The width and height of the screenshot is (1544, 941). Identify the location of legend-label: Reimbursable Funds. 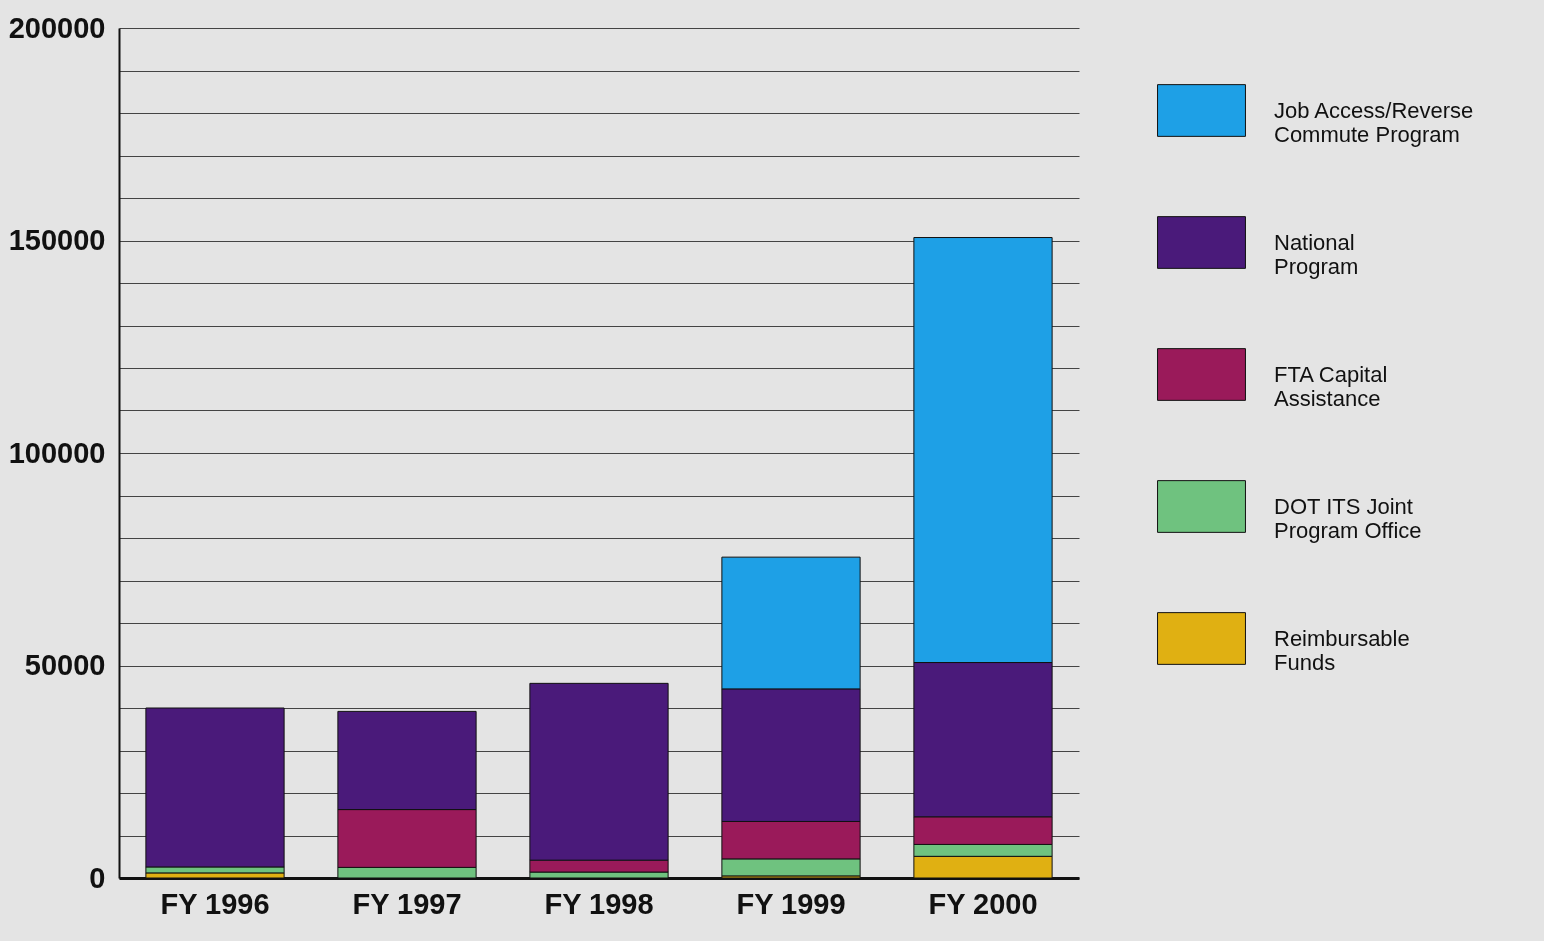
(1342, 650).